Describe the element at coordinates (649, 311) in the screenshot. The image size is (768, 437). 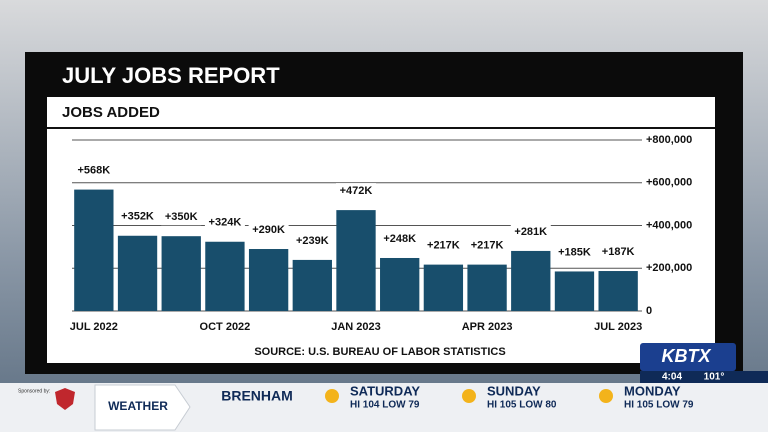
I see `y-tick-label: 0` at that location.